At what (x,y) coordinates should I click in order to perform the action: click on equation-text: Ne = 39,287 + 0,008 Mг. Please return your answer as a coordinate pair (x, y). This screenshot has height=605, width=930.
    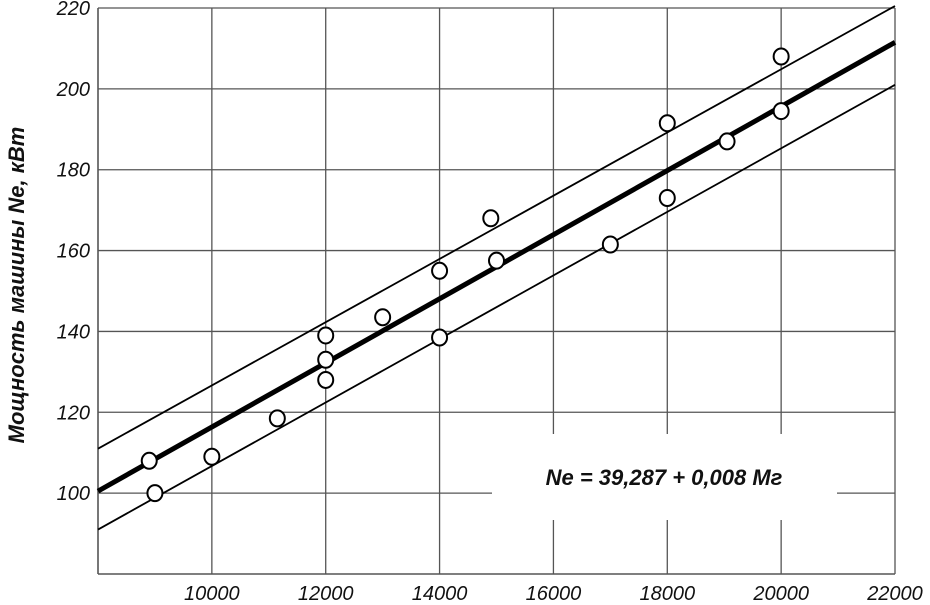
    Looking at the image, I should click on (664, 477).